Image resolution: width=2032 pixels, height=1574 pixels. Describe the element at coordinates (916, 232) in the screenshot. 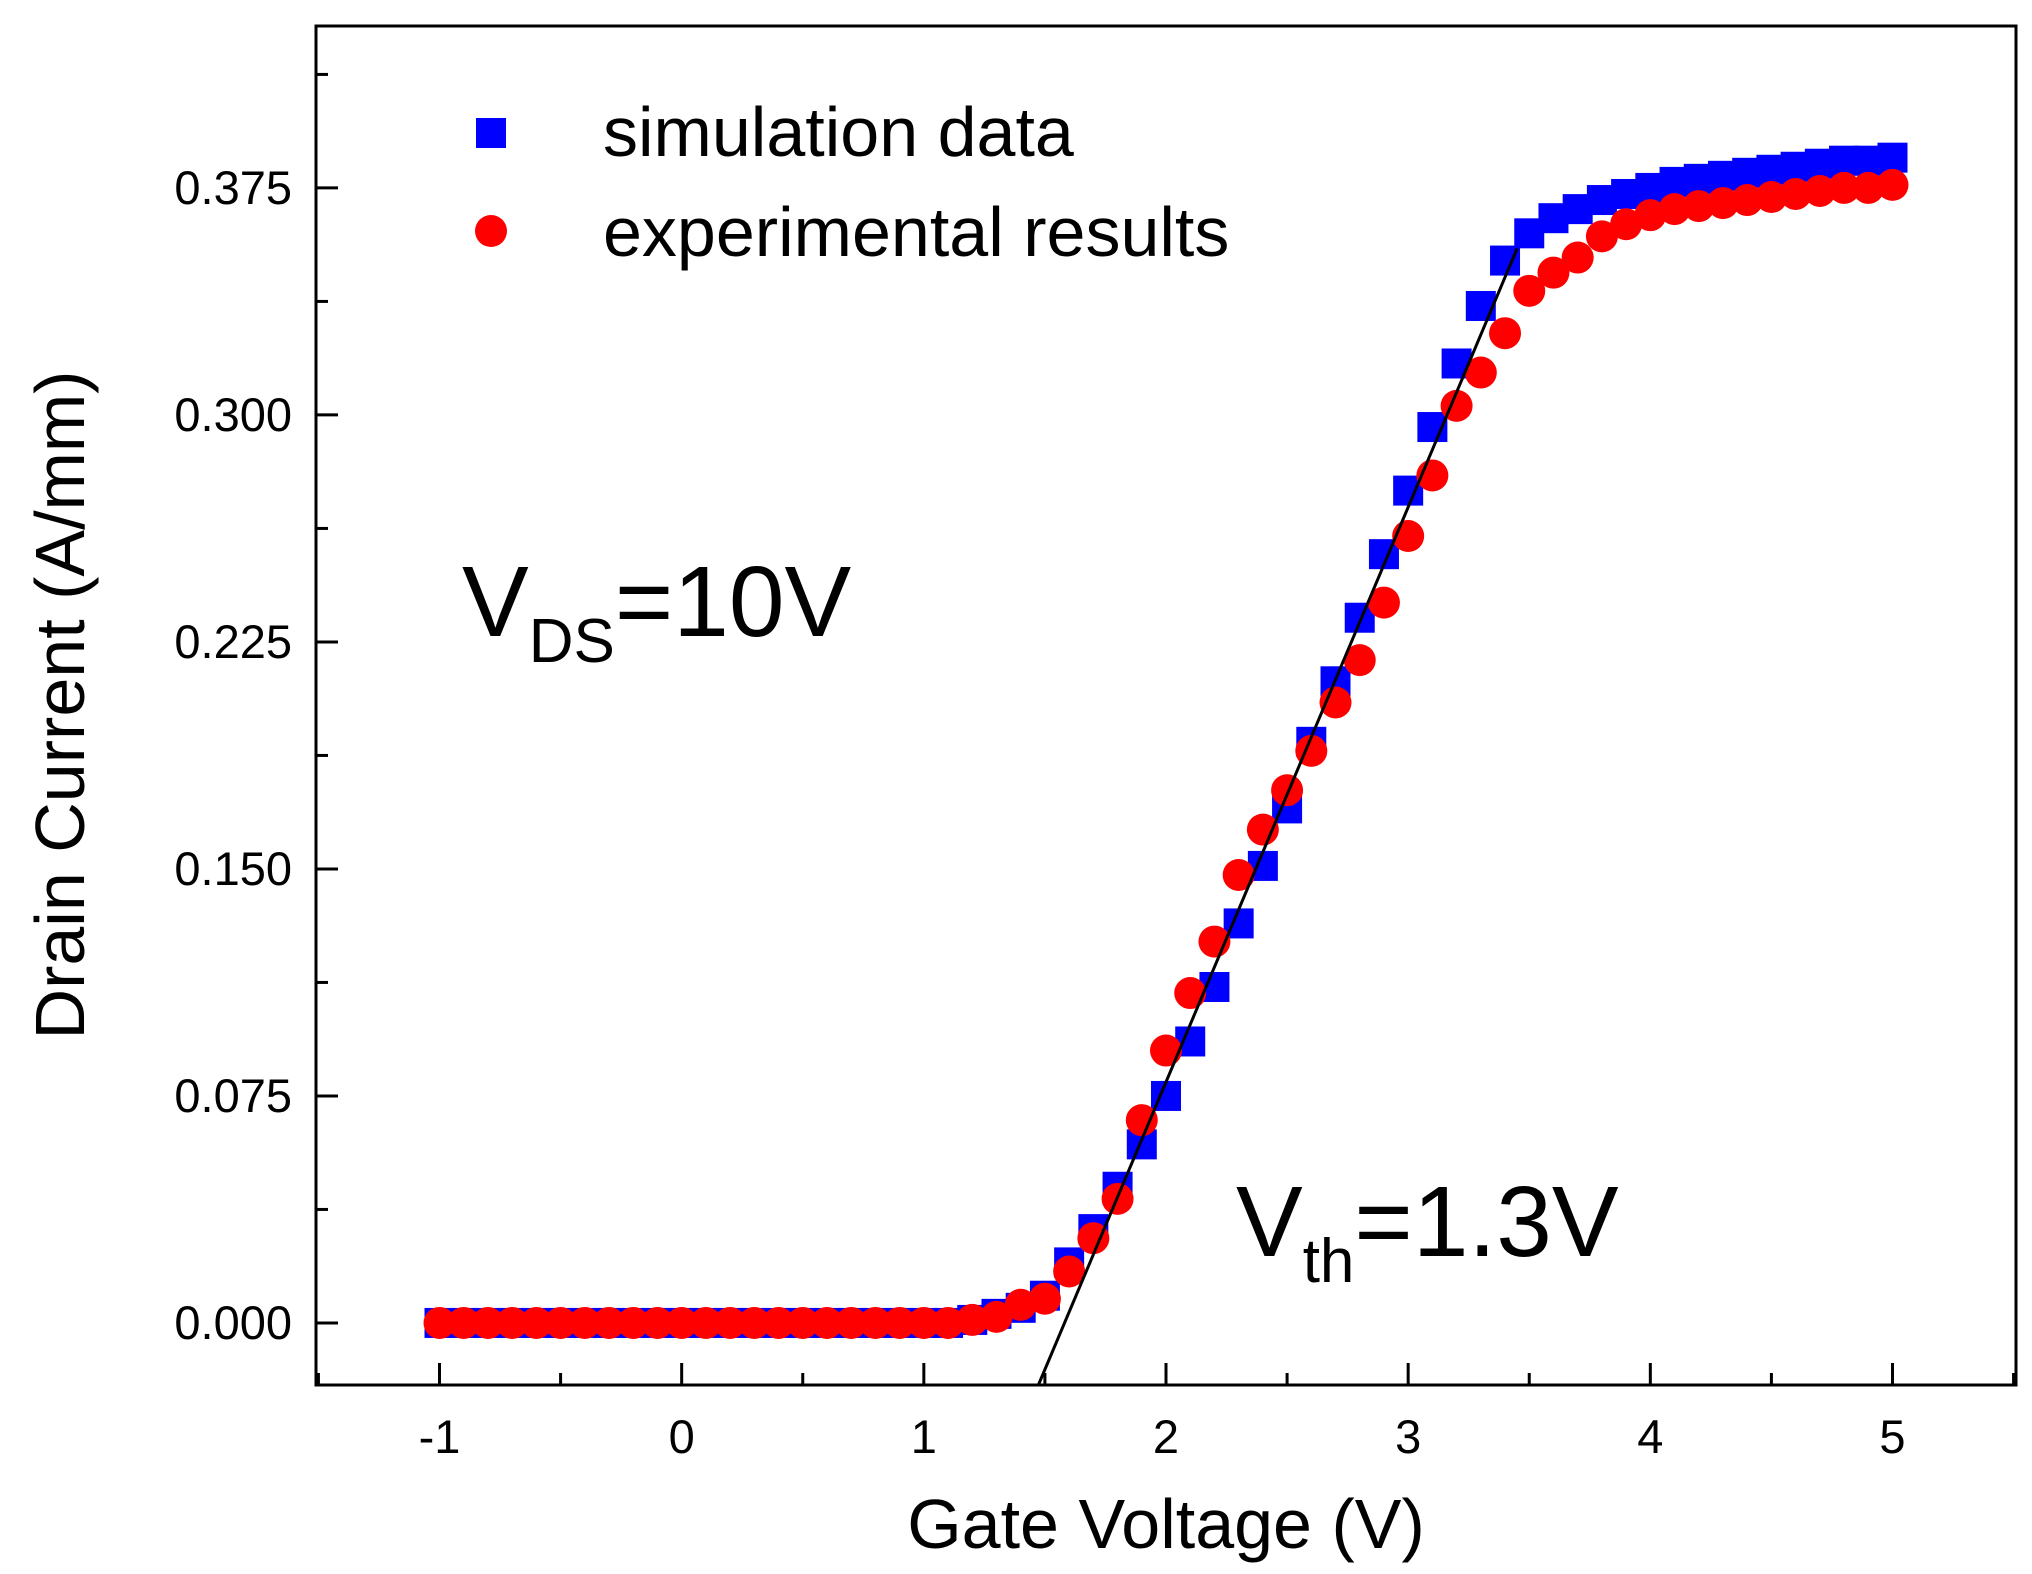

I see `legend-label-experimental: experimental results` at that location.